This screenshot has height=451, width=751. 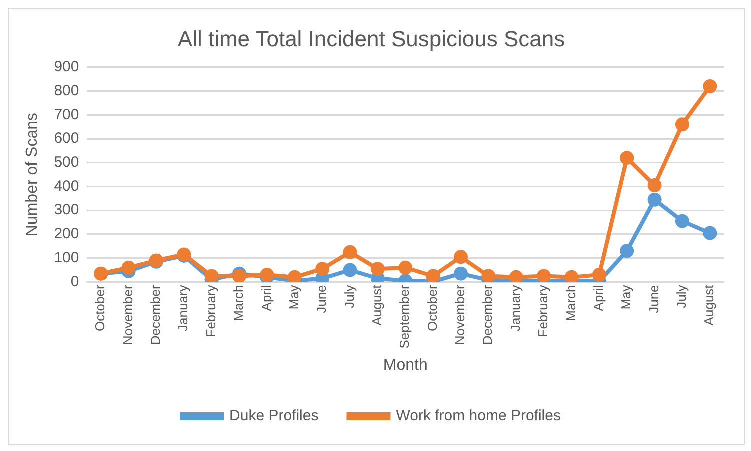 What do you see at coordinates (274, 416) in the screenshot?
I see `legend-label: Duke Profiles` at bounding box center [274, 416].